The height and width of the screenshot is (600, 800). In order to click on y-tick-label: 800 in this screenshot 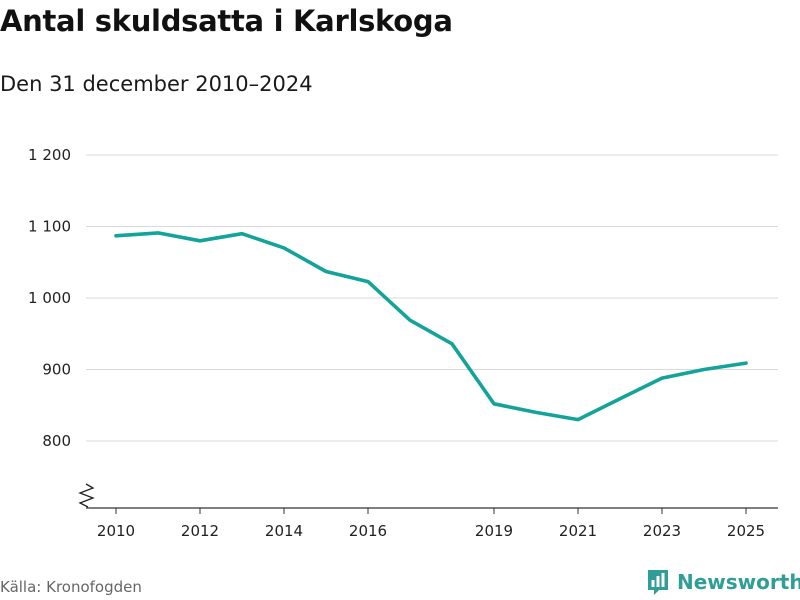, I will do `click(56, 441)`.